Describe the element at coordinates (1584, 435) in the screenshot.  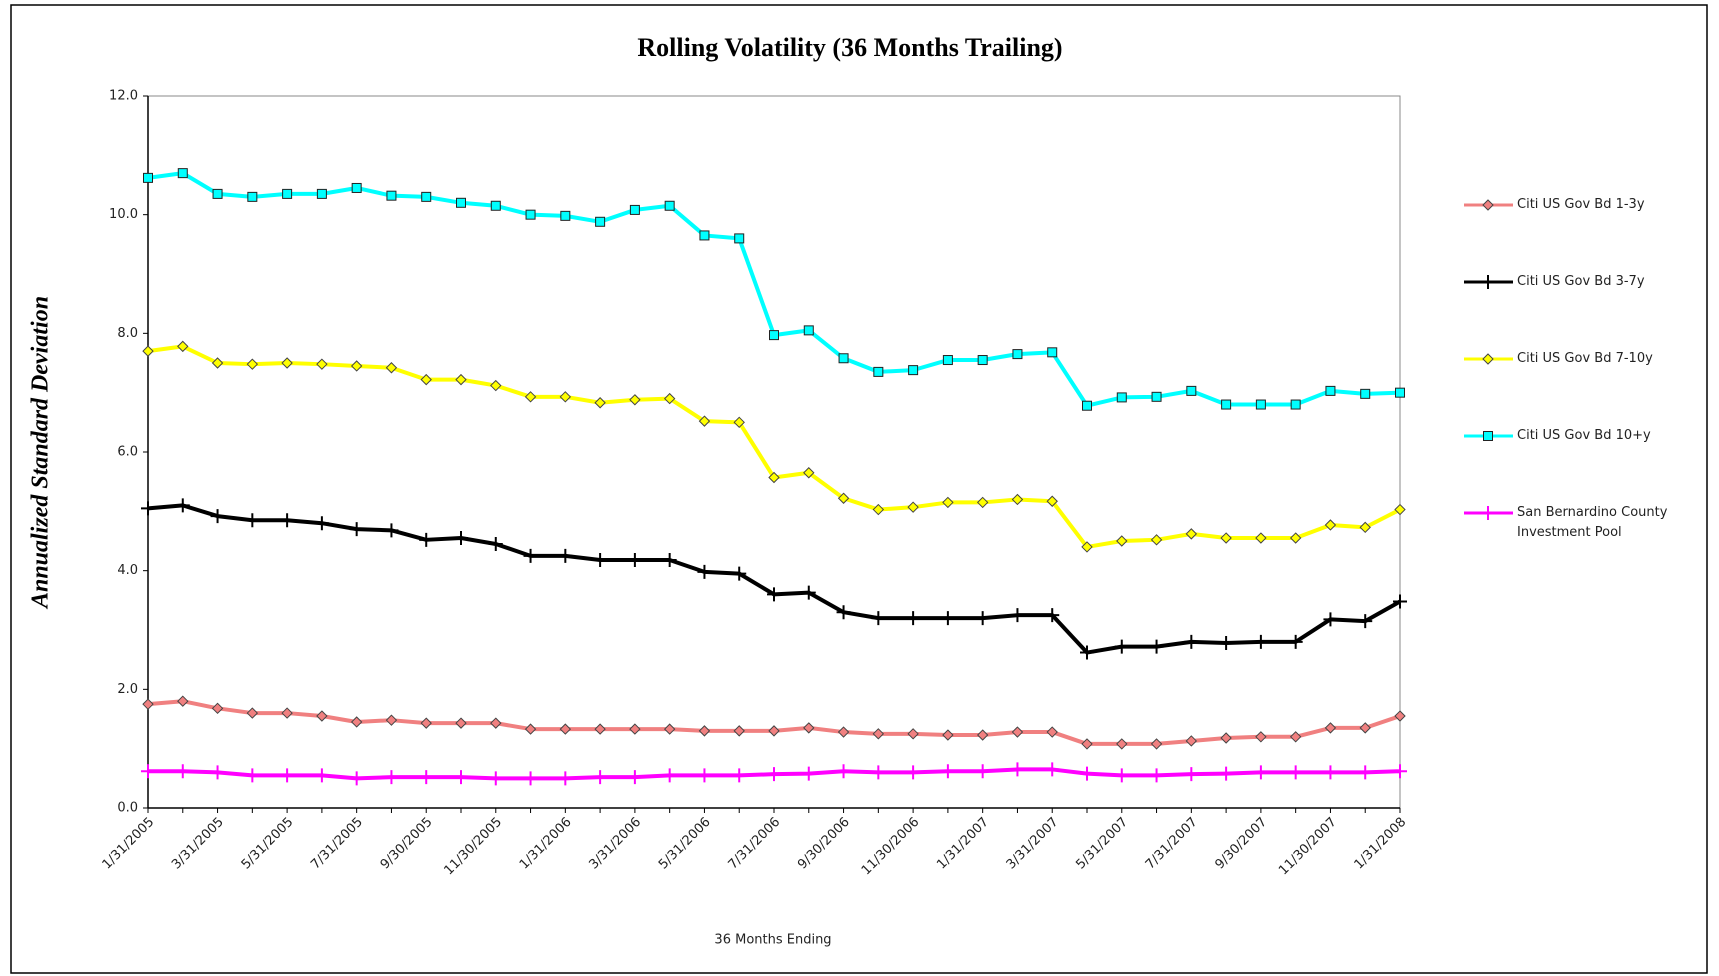
I see `legend-label: Citi US Gov Bd 10+y` at that location.